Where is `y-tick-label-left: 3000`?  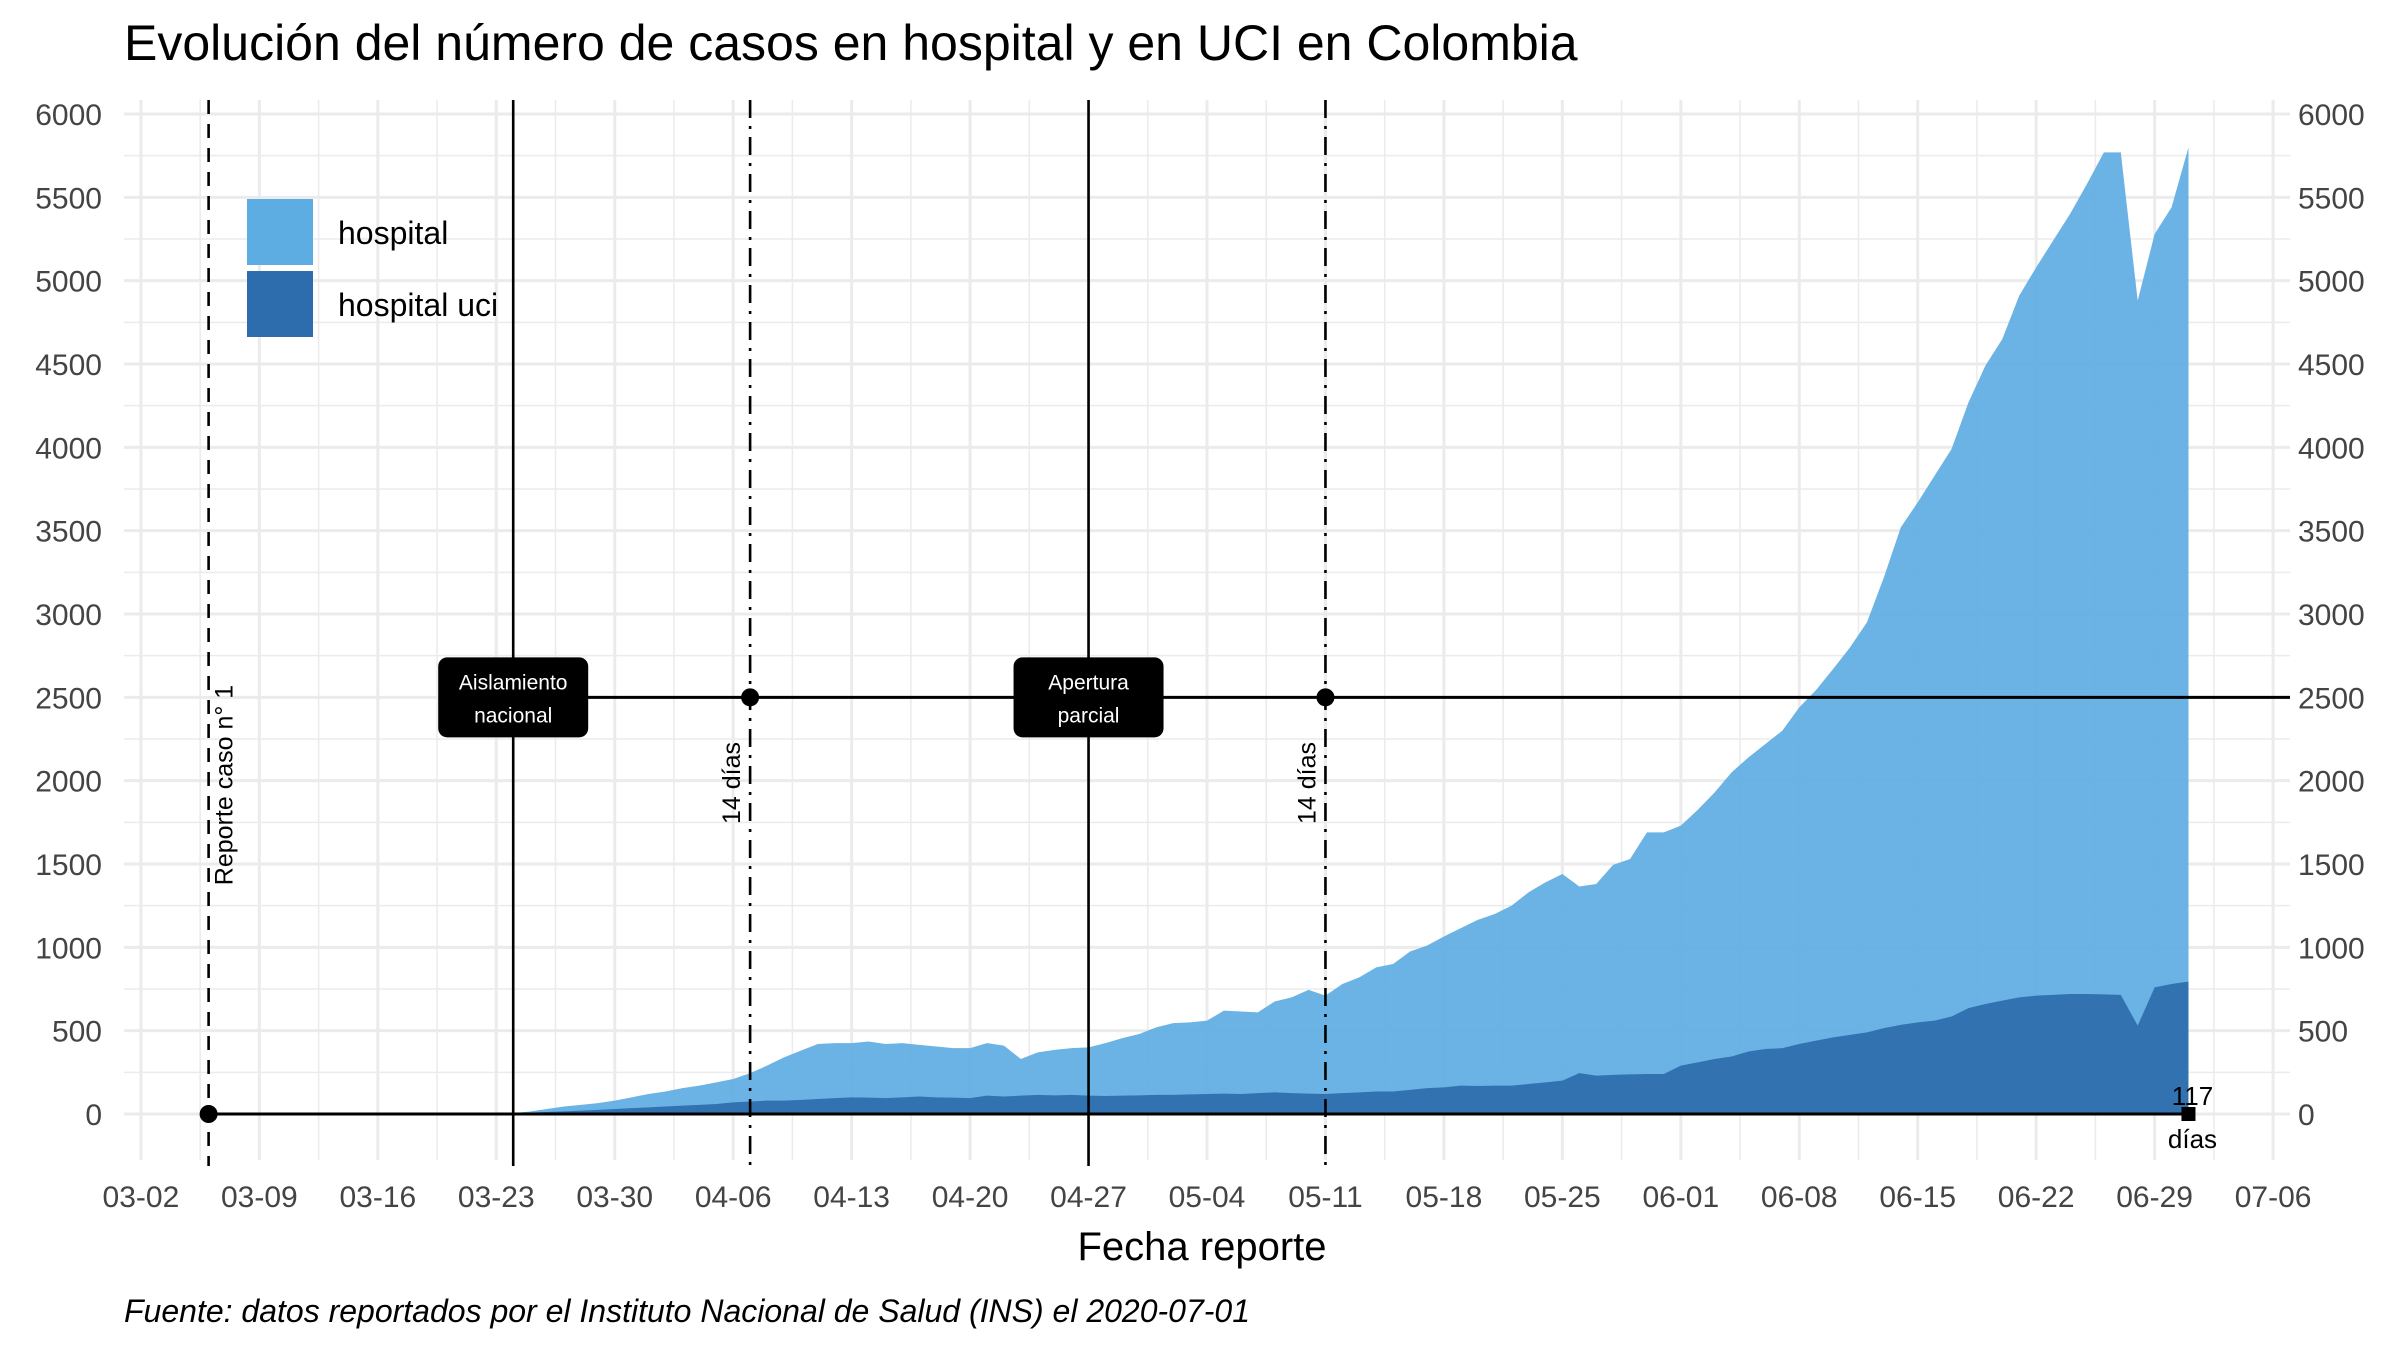
y-tick-label-left: 3000 is located at coordinates (68, 615).